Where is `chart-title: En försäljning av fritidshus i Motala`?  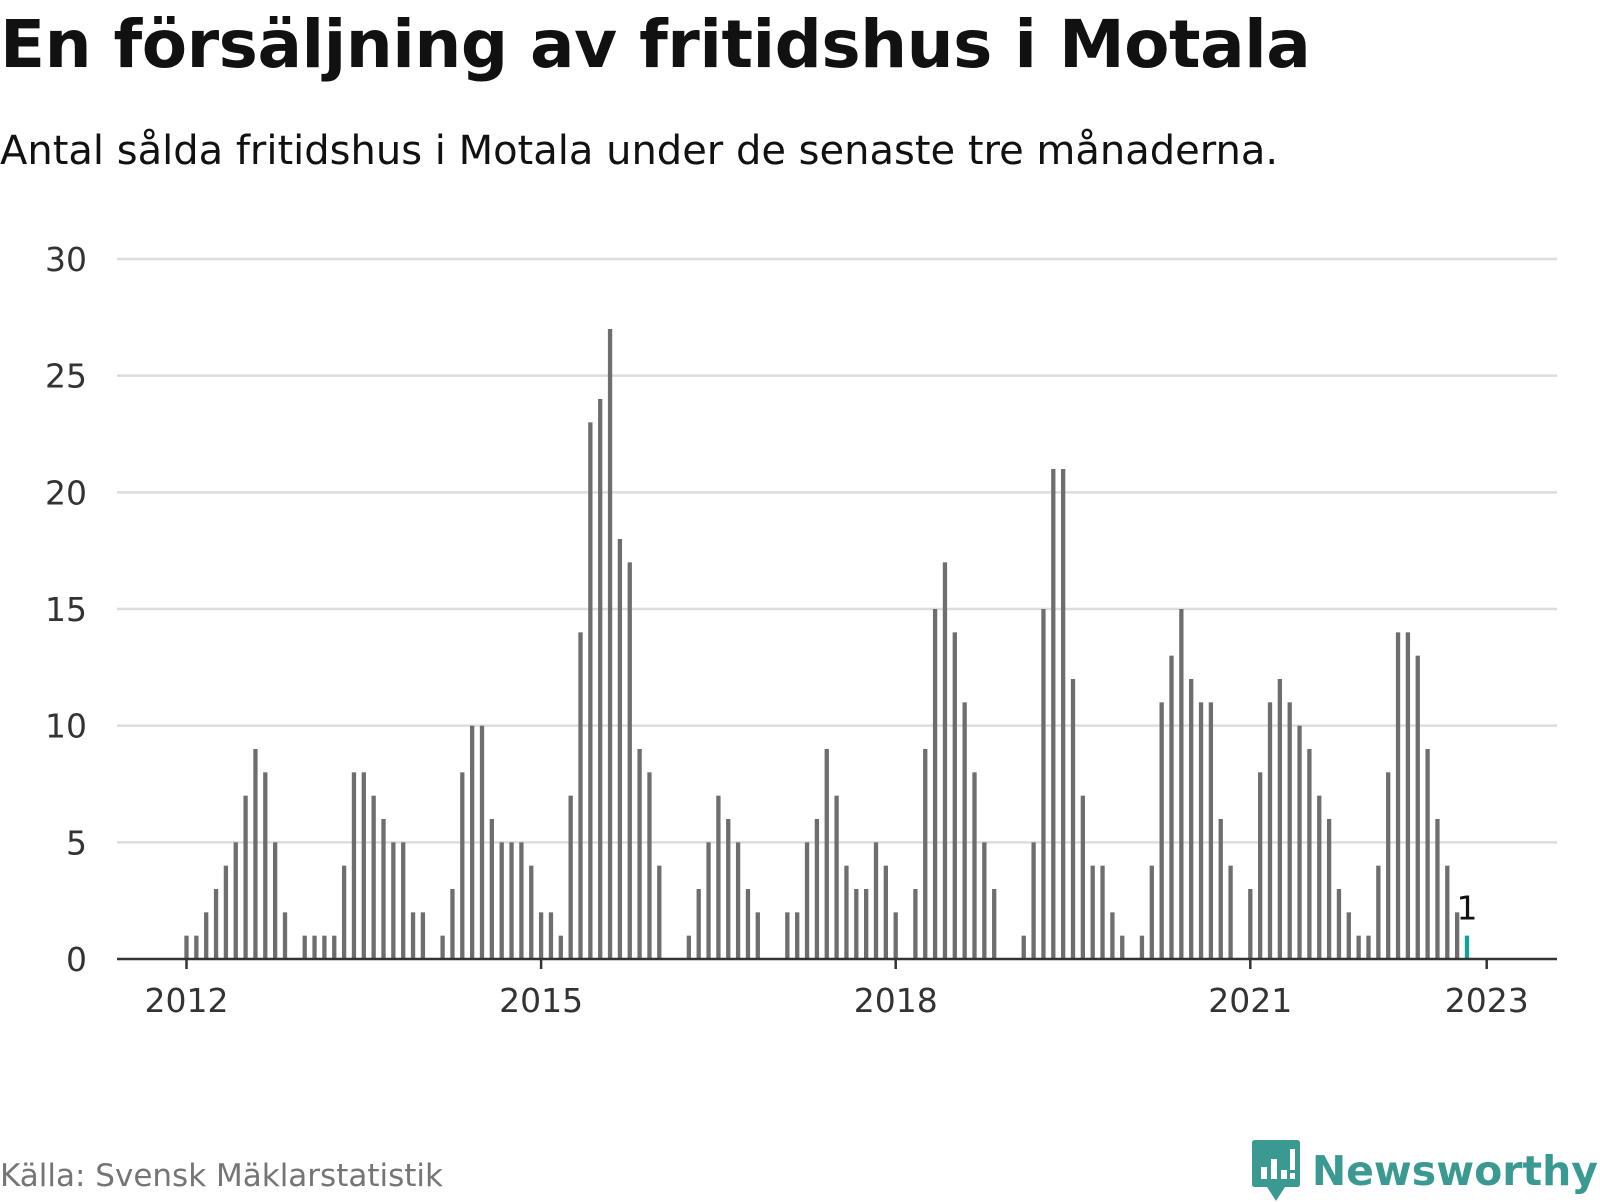 chart-title: En försäljning av fritidshus i Motala is located at coordinates (655, 44).